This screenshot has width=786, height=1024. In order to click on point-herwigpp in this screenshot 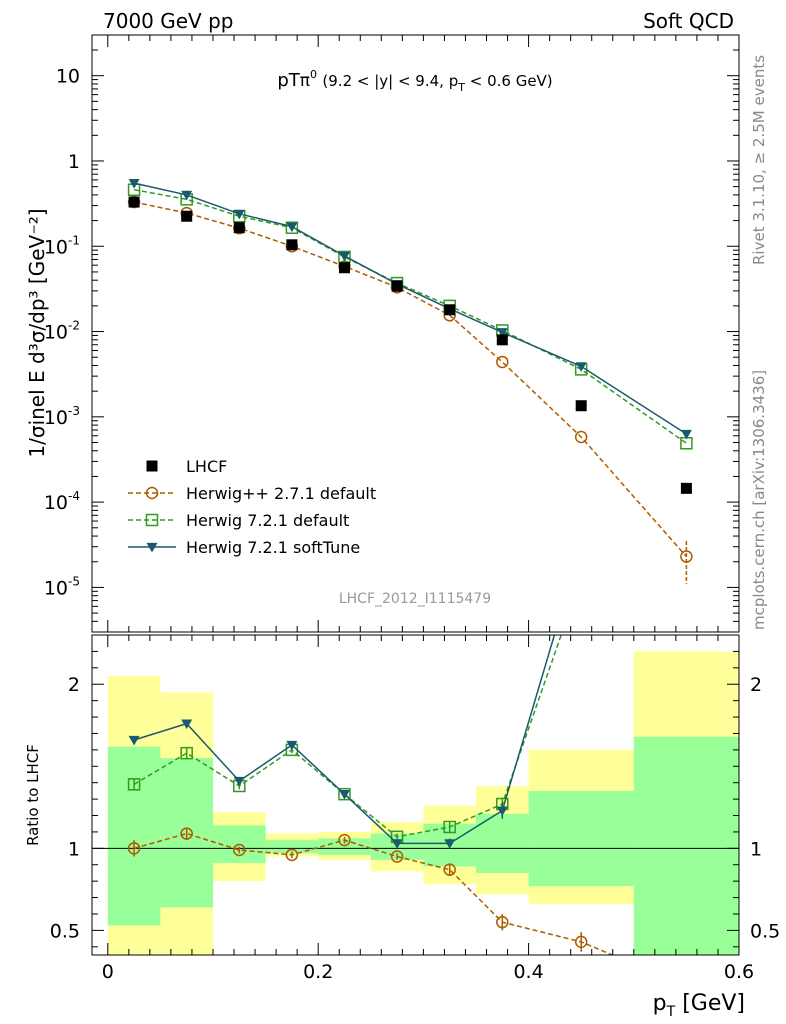, I will do `click(581, 437)`.